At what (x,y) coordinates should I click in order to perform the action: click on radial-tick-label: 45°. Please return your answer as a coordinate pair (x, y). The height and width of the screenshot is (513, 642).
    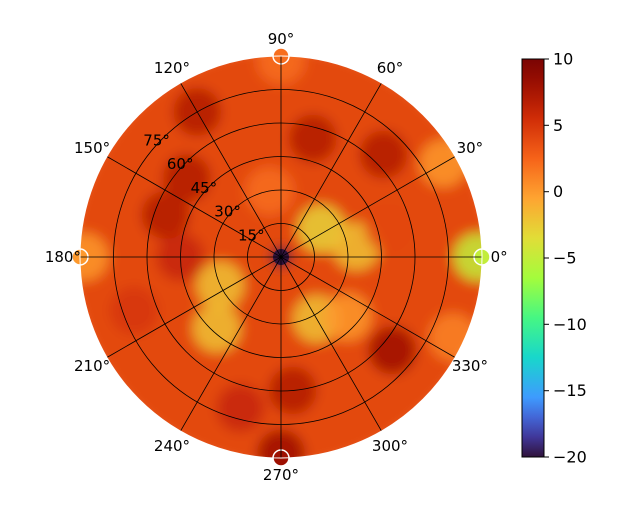
    Looking at the image, I should click on (204, 188).